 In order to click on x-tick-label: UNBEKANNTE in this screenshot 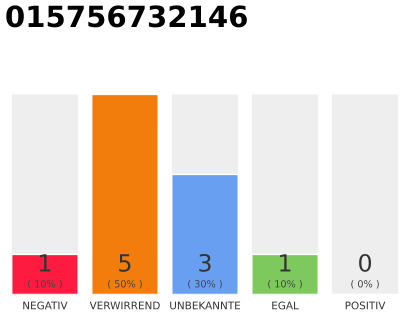, I will do `click(205, 306)`.